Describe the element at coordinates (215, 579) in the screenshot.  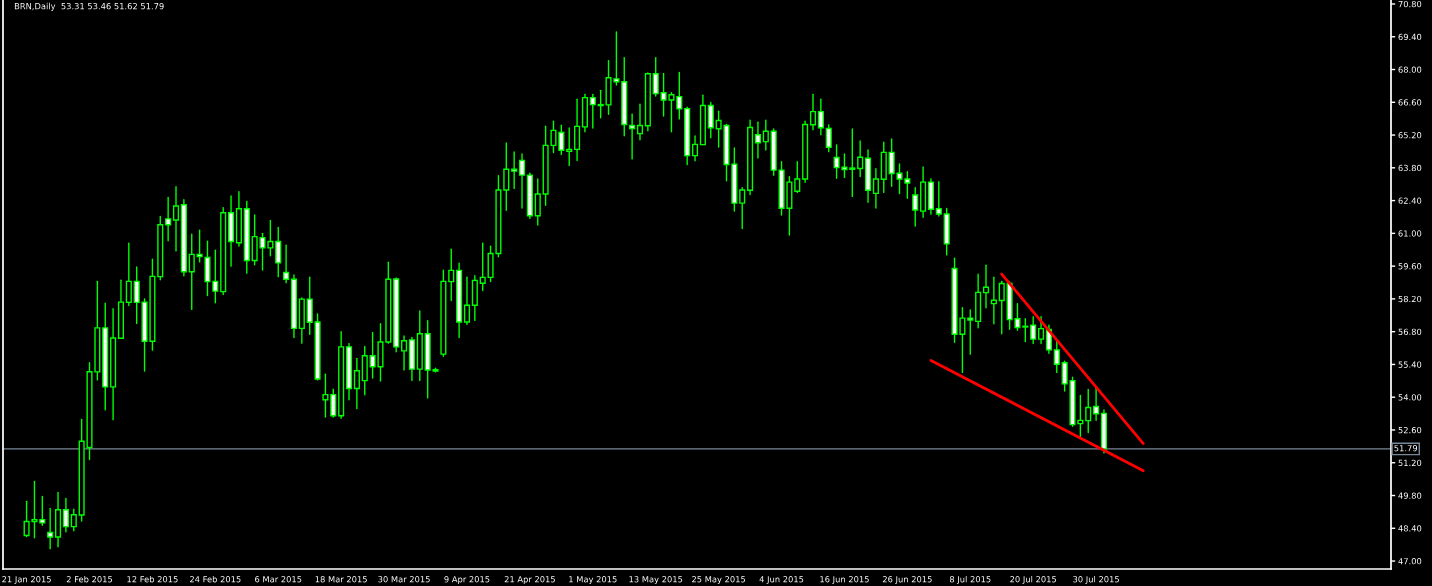
I see `x-tick-label: 24 Feb 2015` at that location.